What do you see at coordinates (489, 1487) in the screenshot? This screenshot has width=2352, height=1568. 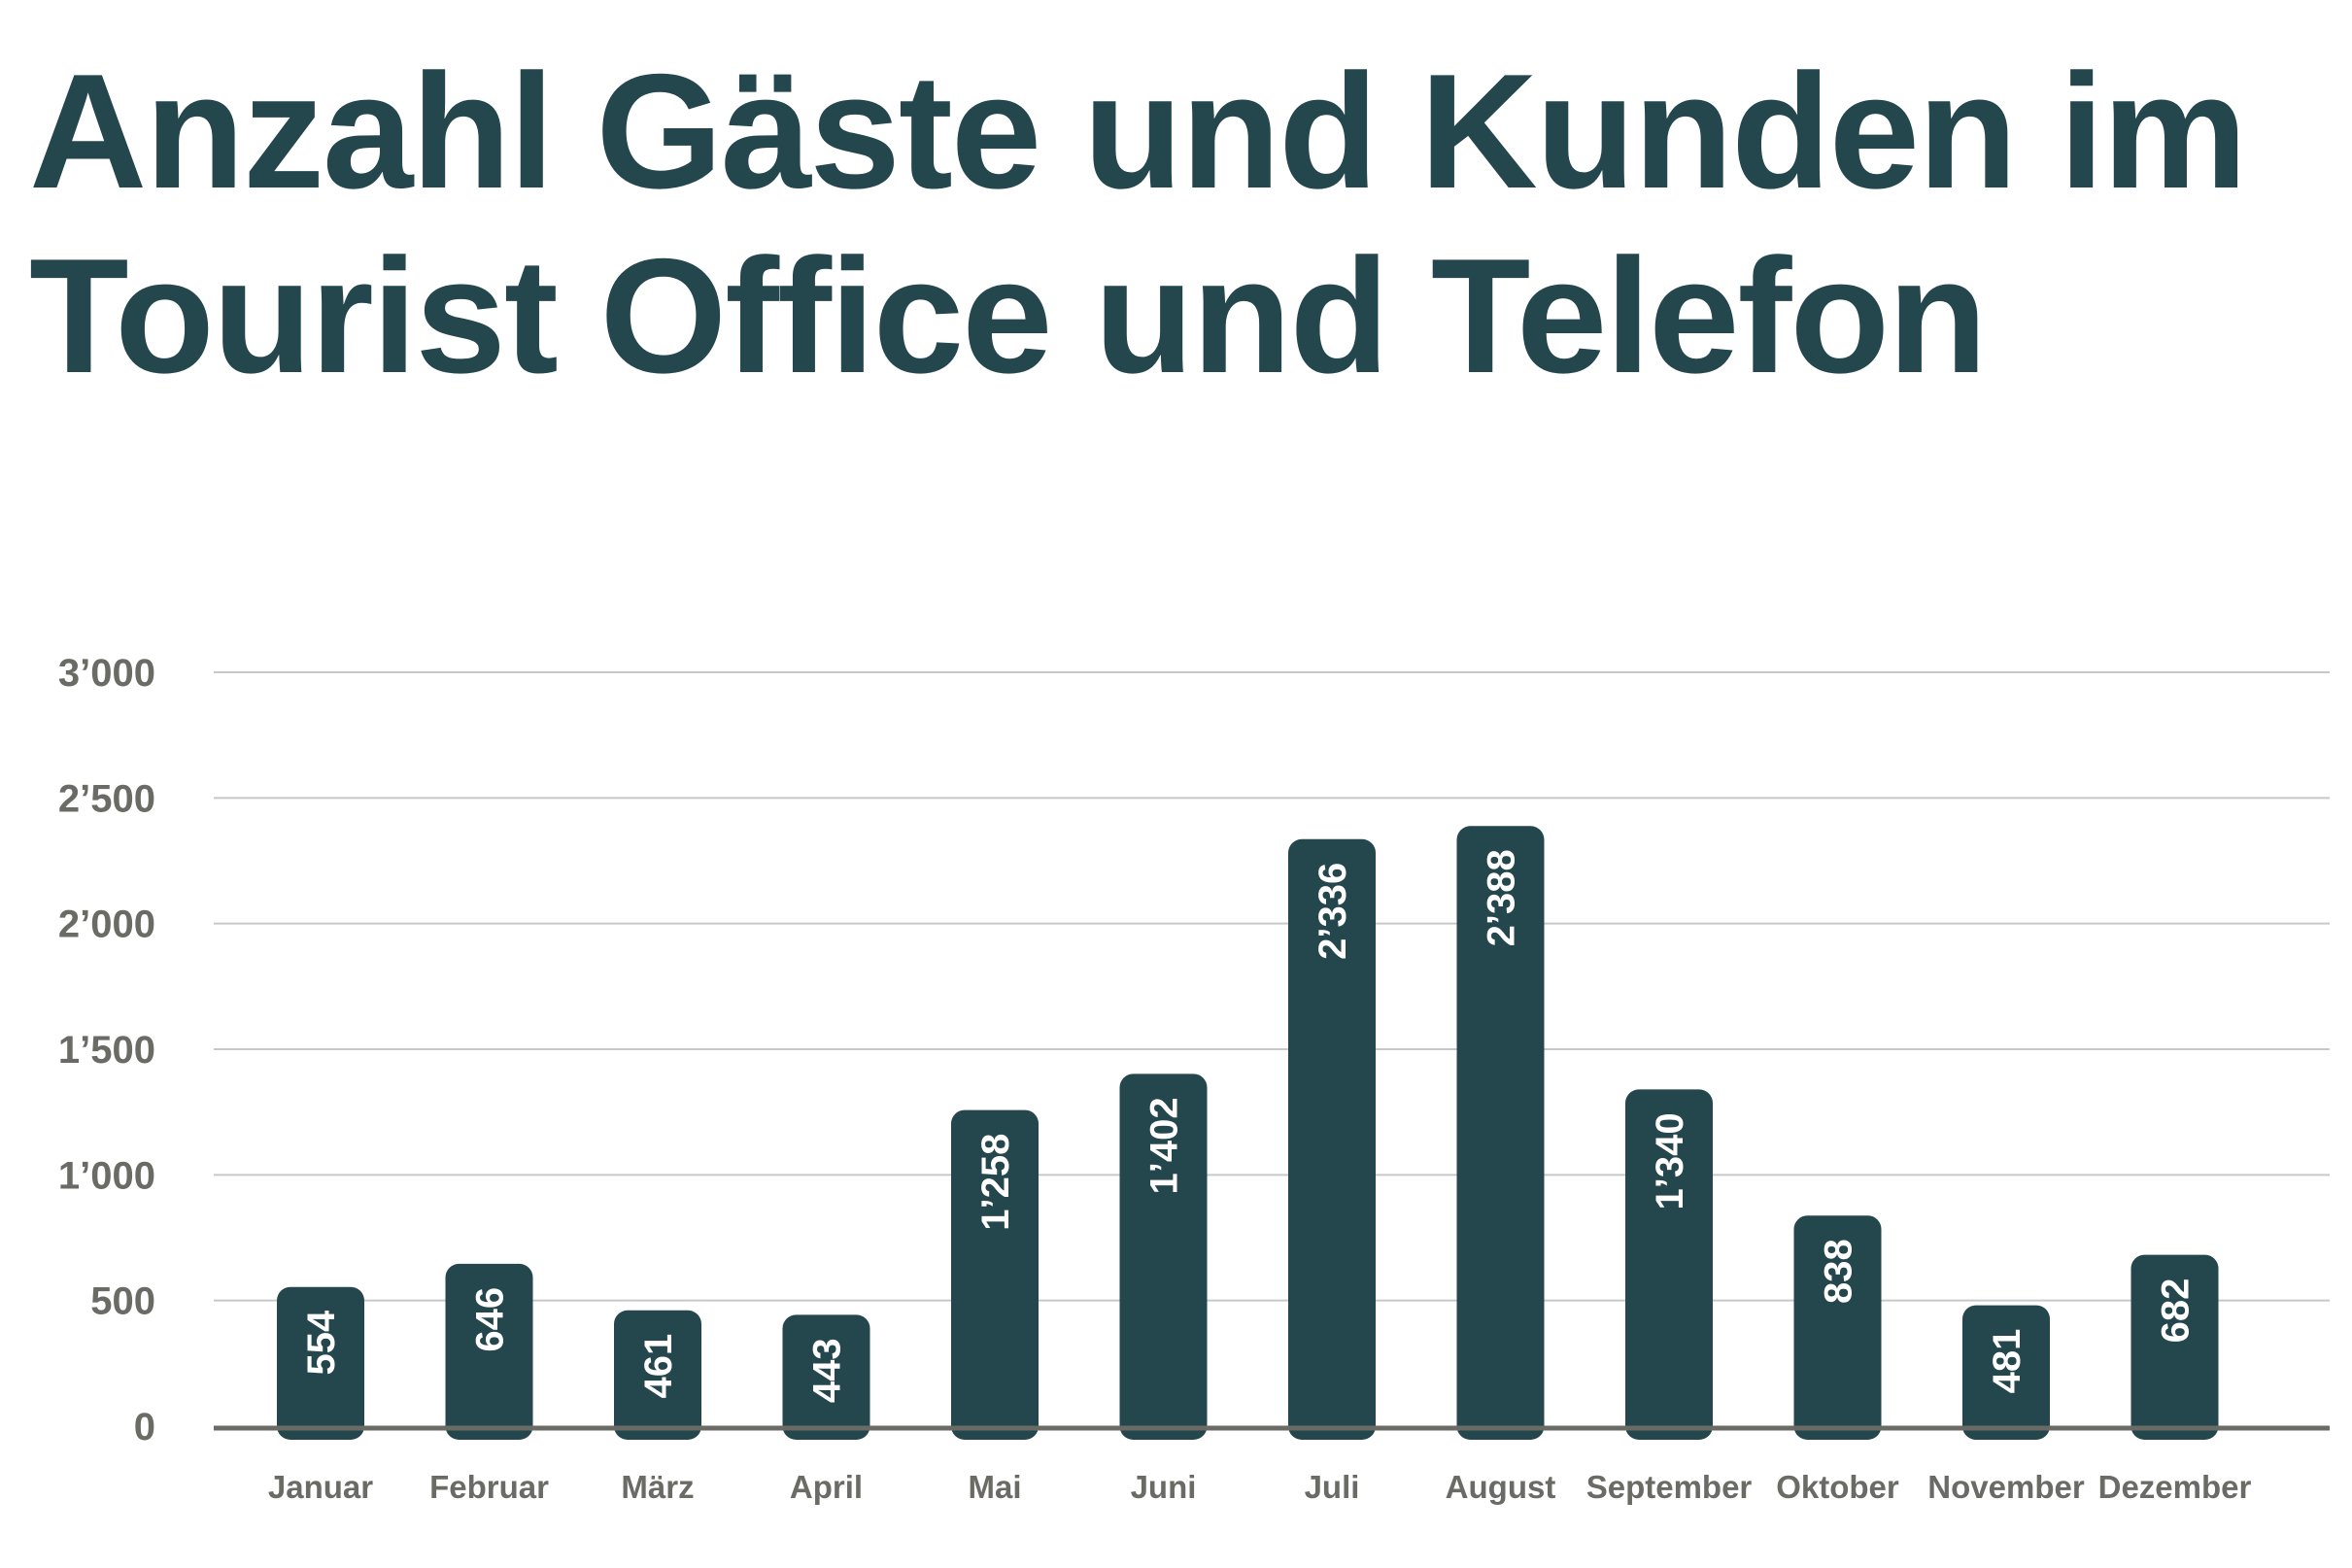 I see `x-tick-label: Februar` at bounding box center [489, 1487].